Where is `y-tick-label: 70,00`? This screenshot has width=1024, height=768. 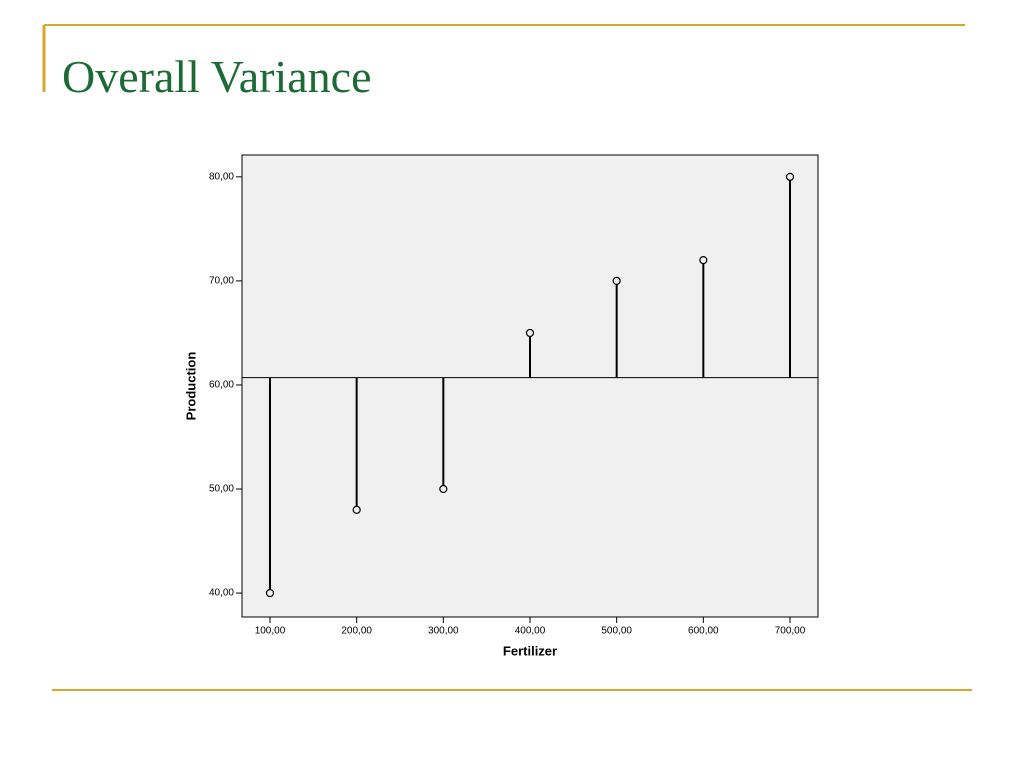
y-tick-label: 70,00 is located at coordinates (221, 281).